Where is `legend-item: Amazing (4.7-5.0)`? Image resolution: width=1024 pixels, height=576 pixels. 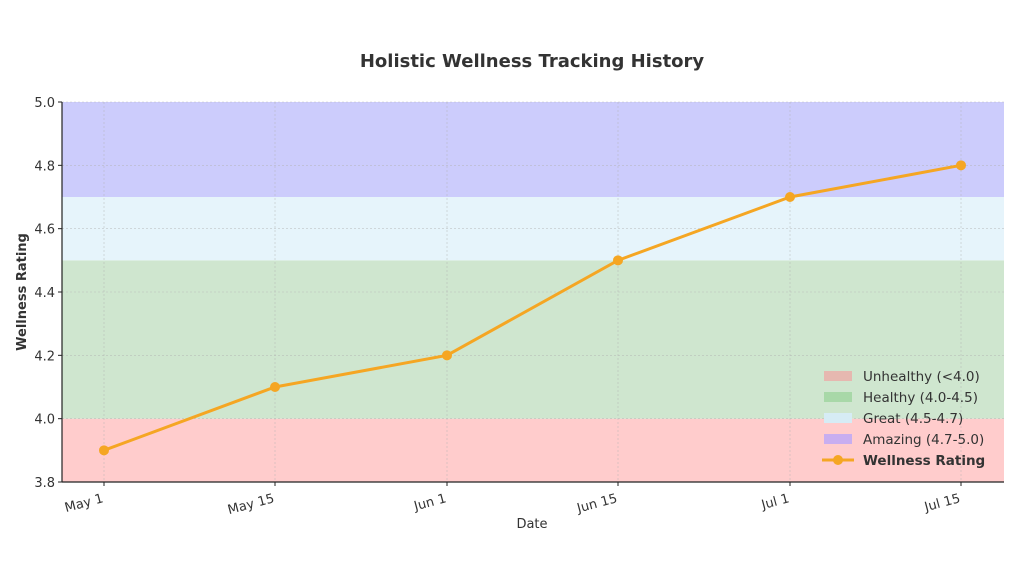 legend-item: Amazing (4.7-5.0) is located at coordinates (923, 440).